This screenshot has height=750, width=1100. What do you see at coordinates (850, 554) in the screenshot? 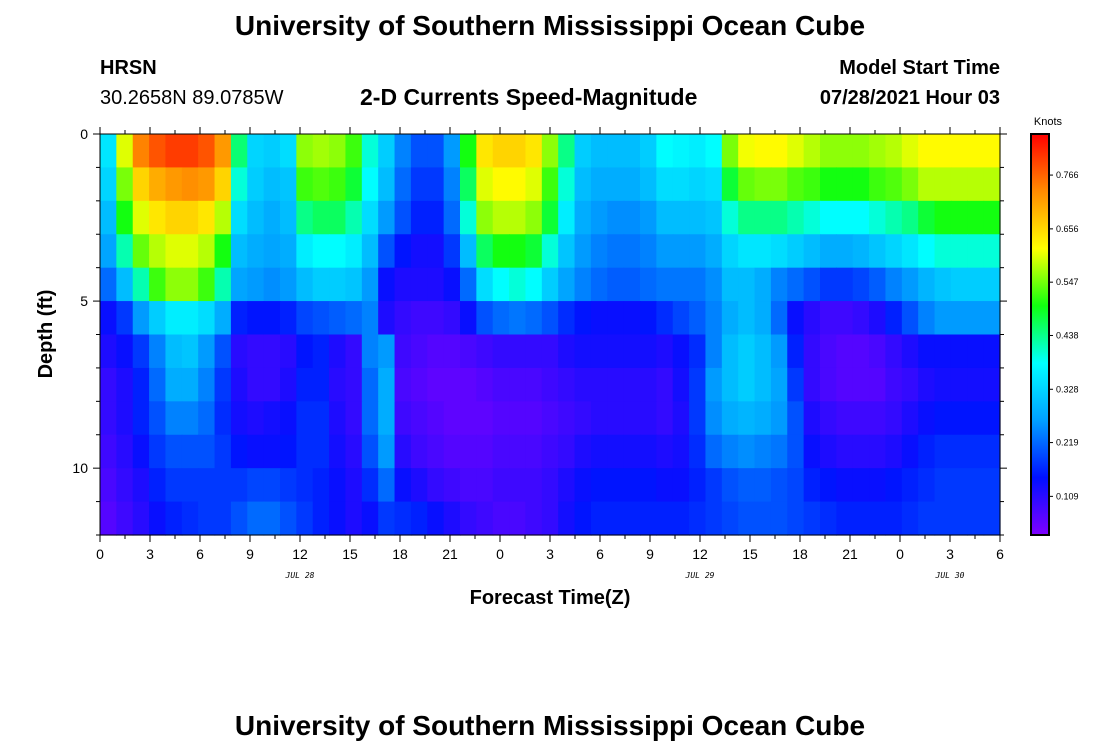
I see `x-tick-label: 21` at bounding box center [850, 554].